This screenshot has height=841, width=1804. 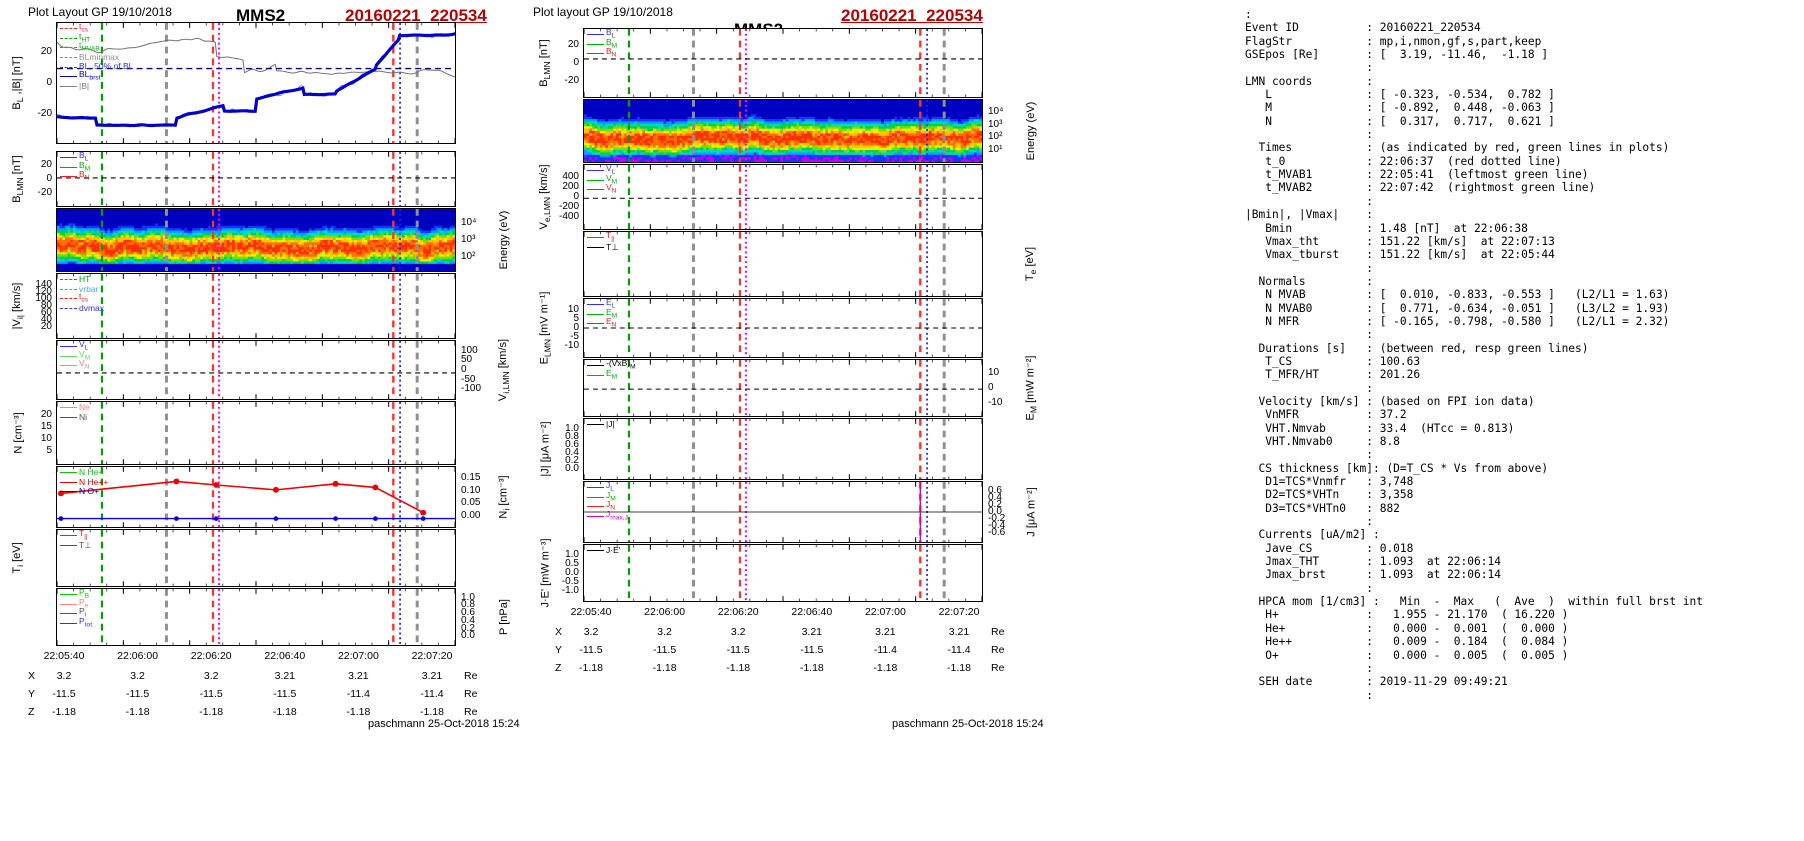 What do you see at coordinates (572, 555) in the screenshot?
I see `ytick-j-dot-e-prime-0: 1.0` at bounding box center [572, 555].